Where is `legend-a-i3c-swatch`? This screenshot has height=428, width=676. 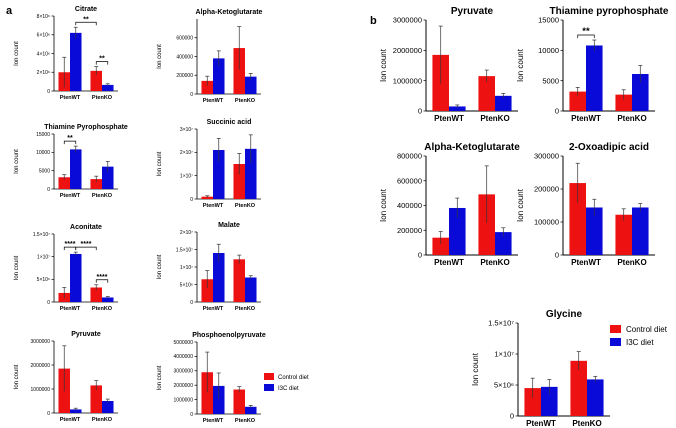
legend-a-i3c-swatch is located at coordinates (269, 387).